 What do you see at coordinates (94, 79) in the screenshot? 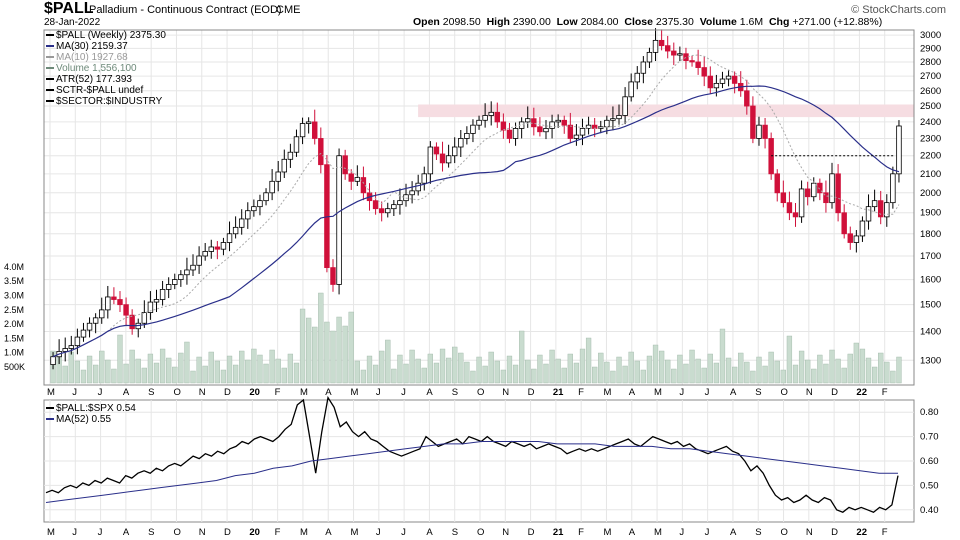
I see `legend-label: ATR(52) 177.393` at bounding box center [94, 79].